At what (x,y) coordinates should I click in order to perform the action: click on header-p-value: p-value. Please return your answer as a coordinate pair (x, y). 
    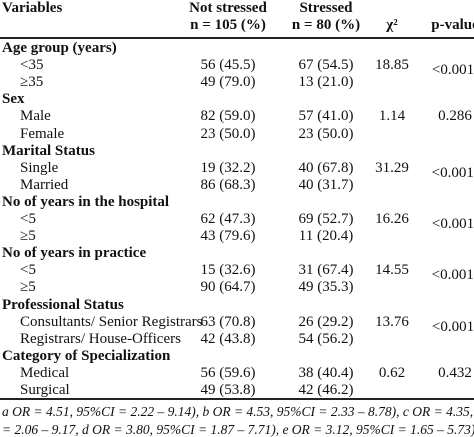
    Looking at the image, I should click on (452, 25).